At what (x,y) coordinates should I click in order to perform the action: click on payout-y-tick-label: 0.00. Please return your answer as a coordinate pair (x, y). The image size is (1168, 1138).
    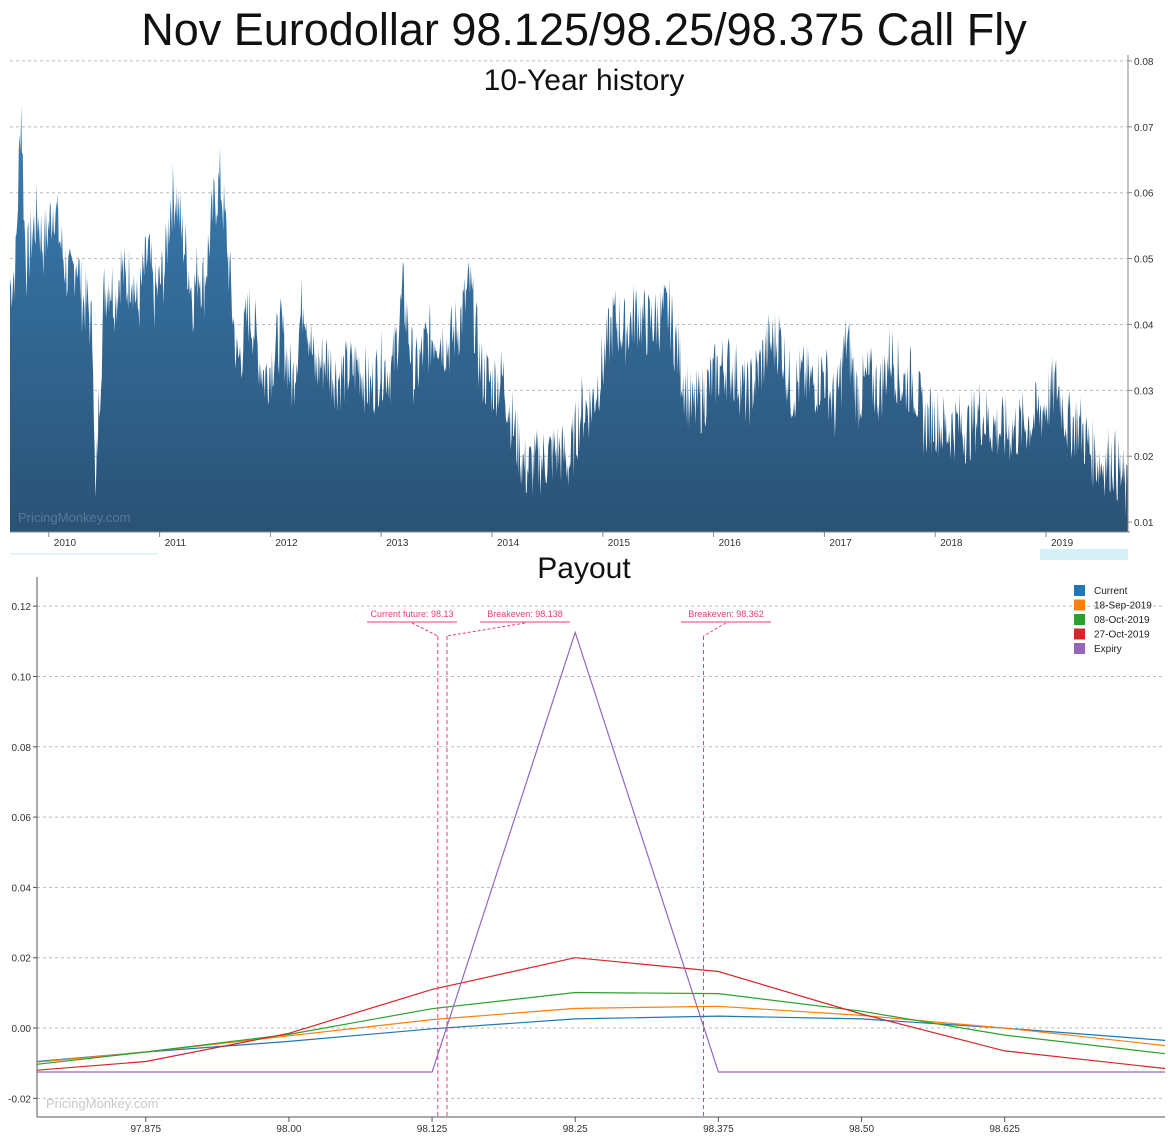
    Looking at the image, I should click on (22, 1029).